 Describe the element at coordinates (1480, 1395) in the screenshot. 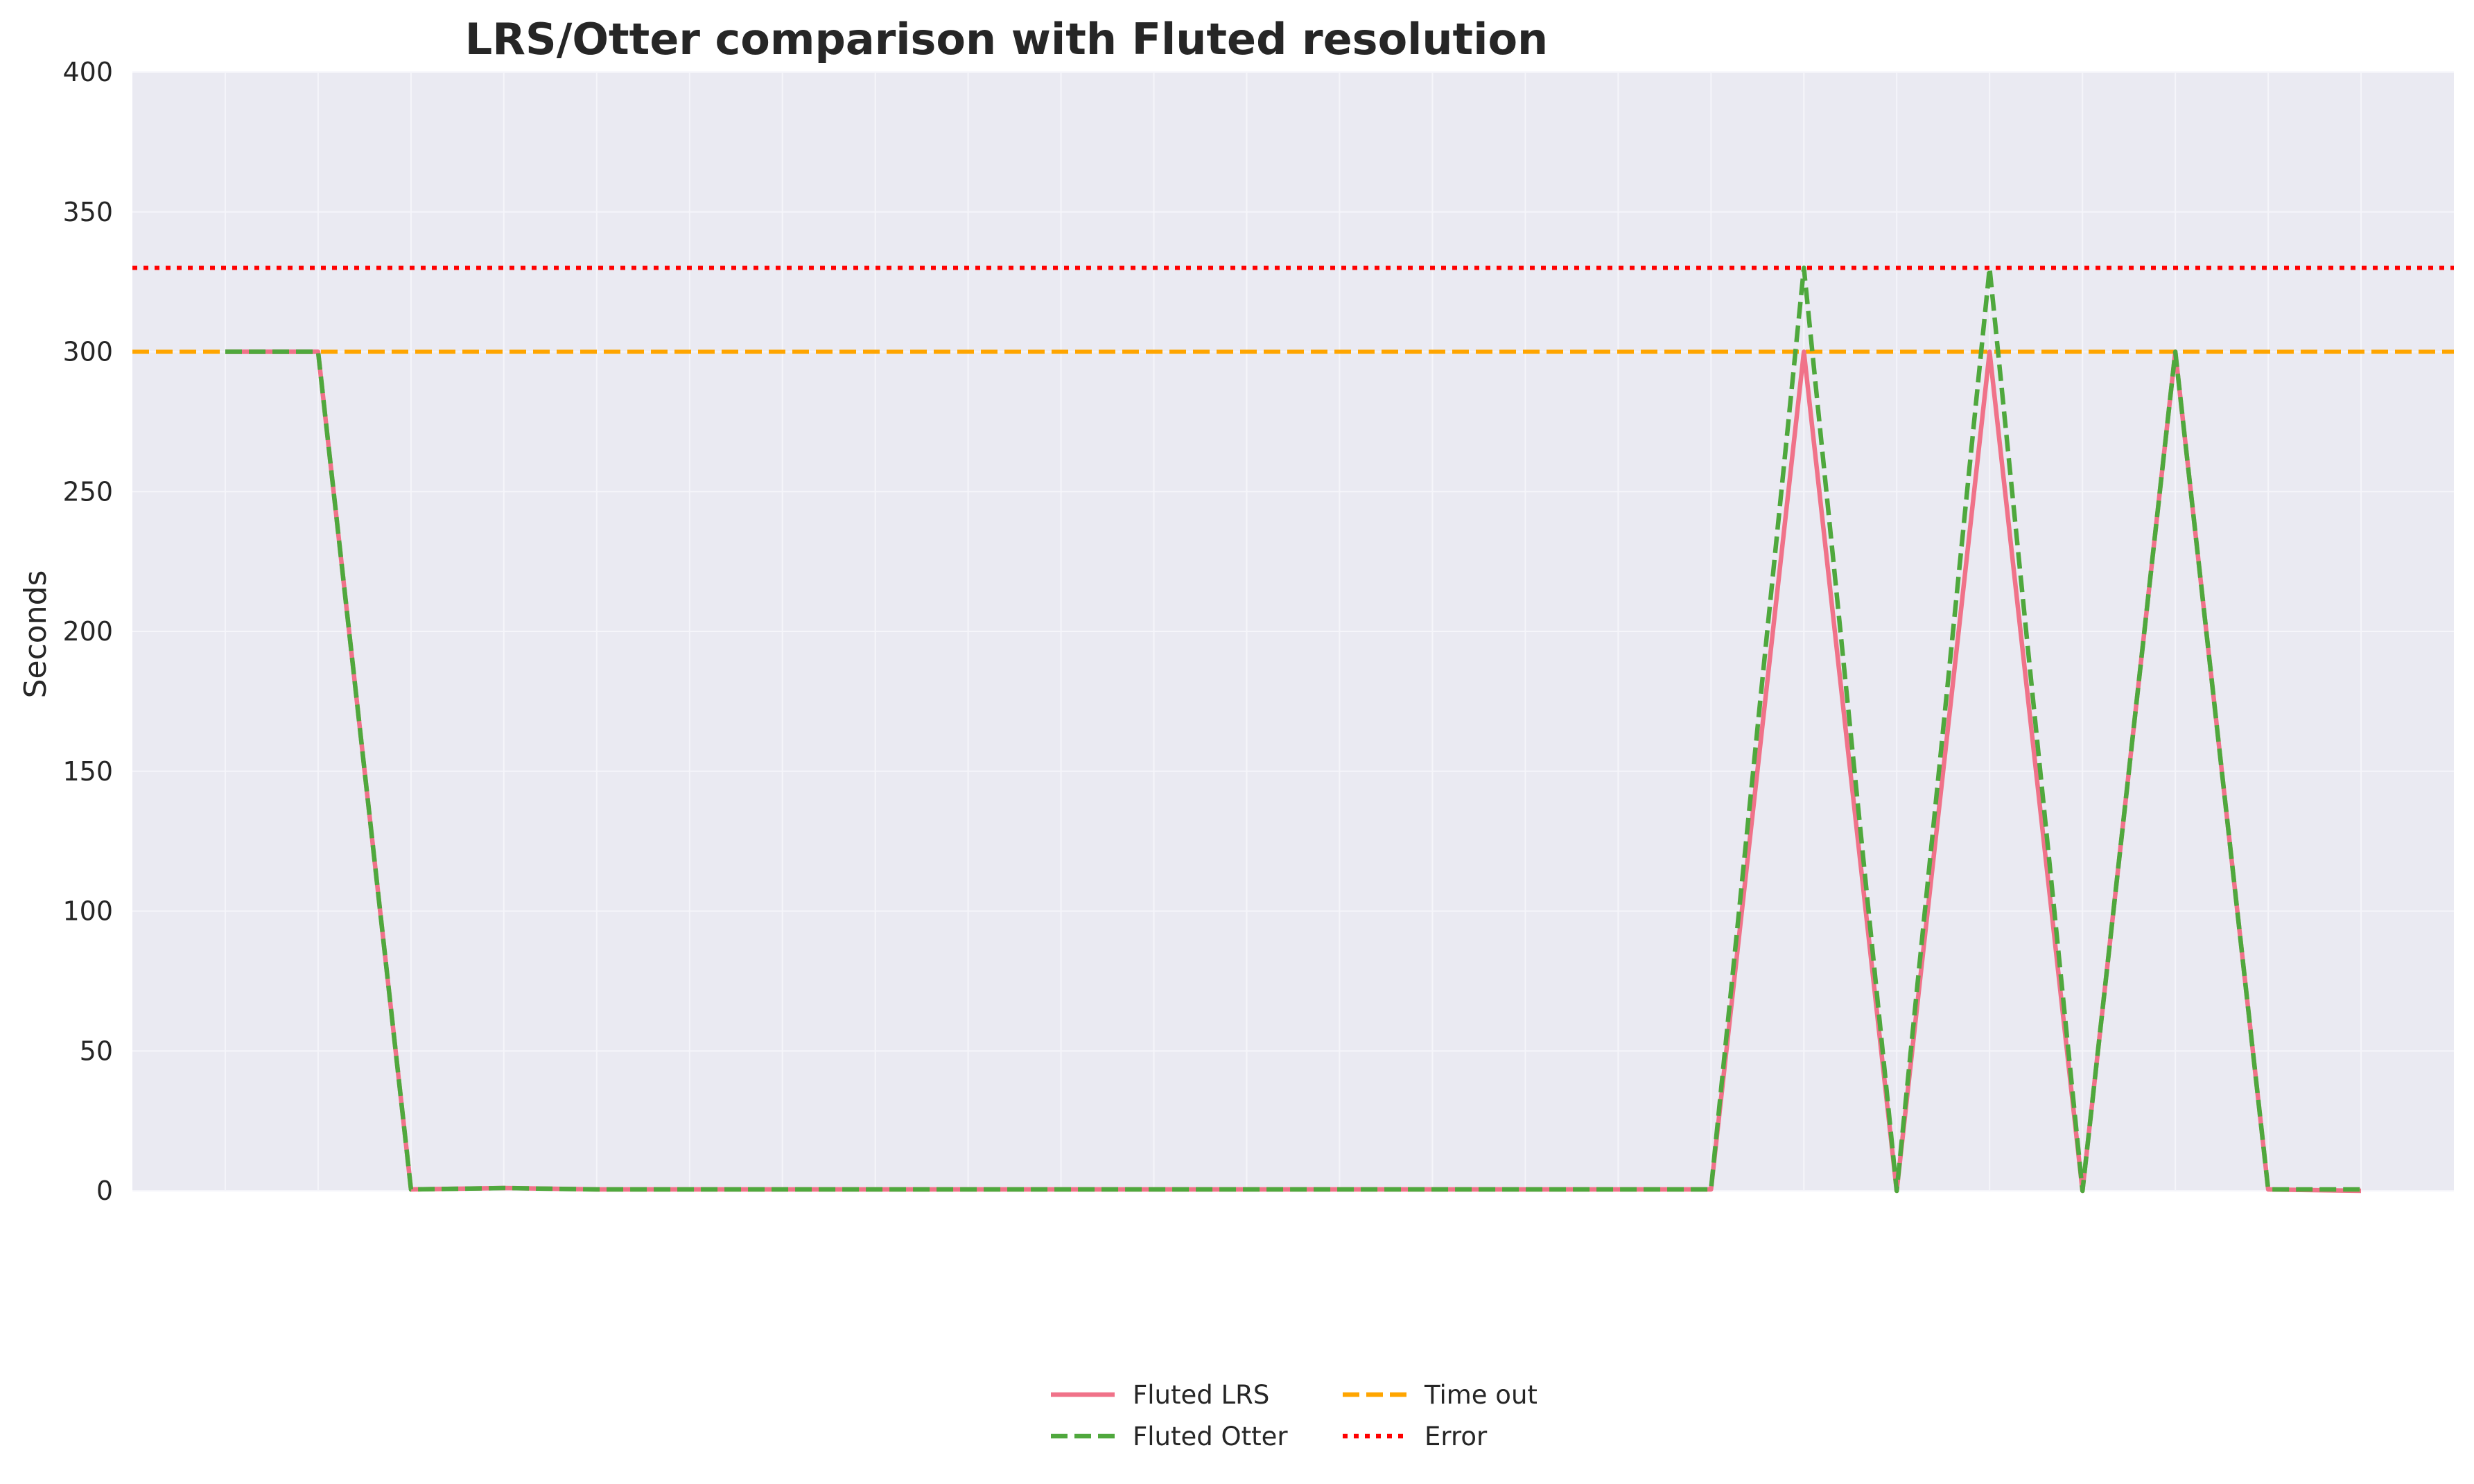

I see `legend-label: Time out` at that location.